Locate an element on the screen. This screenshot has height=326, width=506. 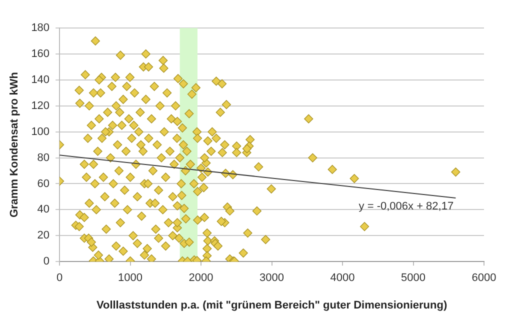
x-tick-label: 0 is located at coordinates (59, 278).